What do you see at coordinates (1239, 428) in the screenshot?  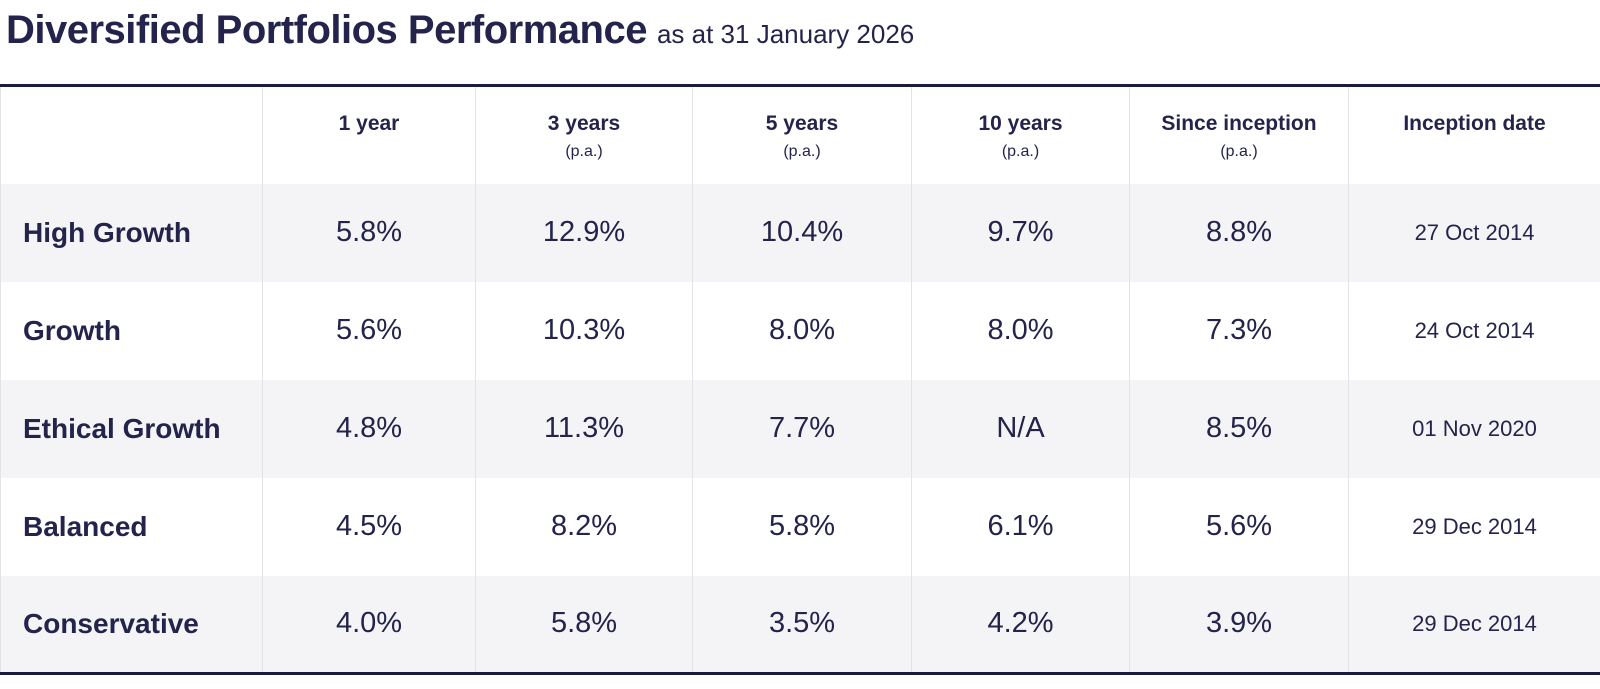 I see `value-cell: 8.5%` at bounding box center [1239, 428].